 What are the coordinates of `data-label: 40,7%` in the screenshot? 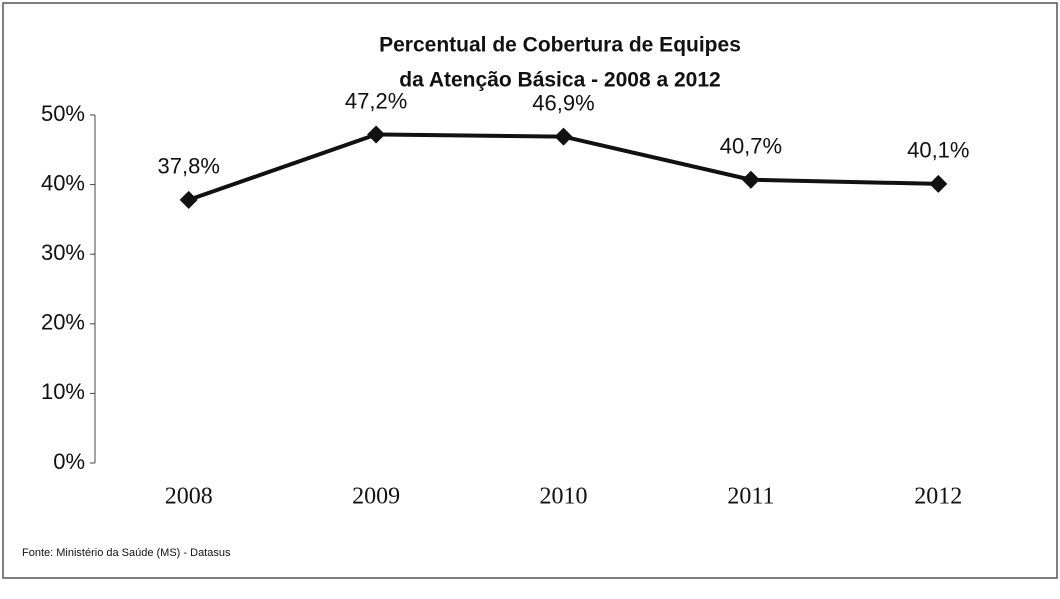 It's located at (751, 146).